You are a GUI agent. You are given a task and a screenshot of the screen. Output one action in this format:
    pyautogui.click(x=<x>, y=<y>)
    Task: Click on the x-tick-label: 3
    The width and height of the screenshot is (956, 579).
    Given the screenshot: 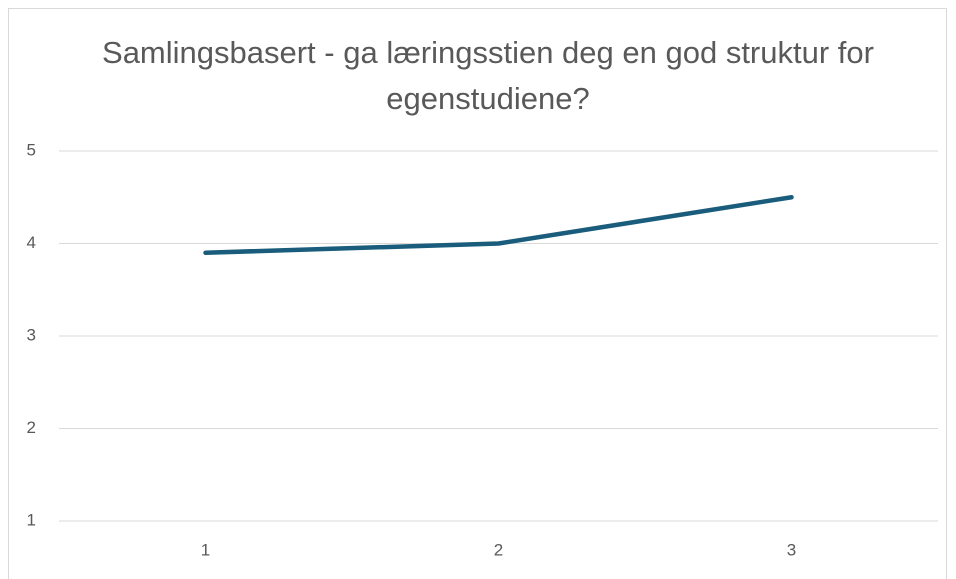 What is the action you would take?
    pyautogui.click(x=791, y=549)
    